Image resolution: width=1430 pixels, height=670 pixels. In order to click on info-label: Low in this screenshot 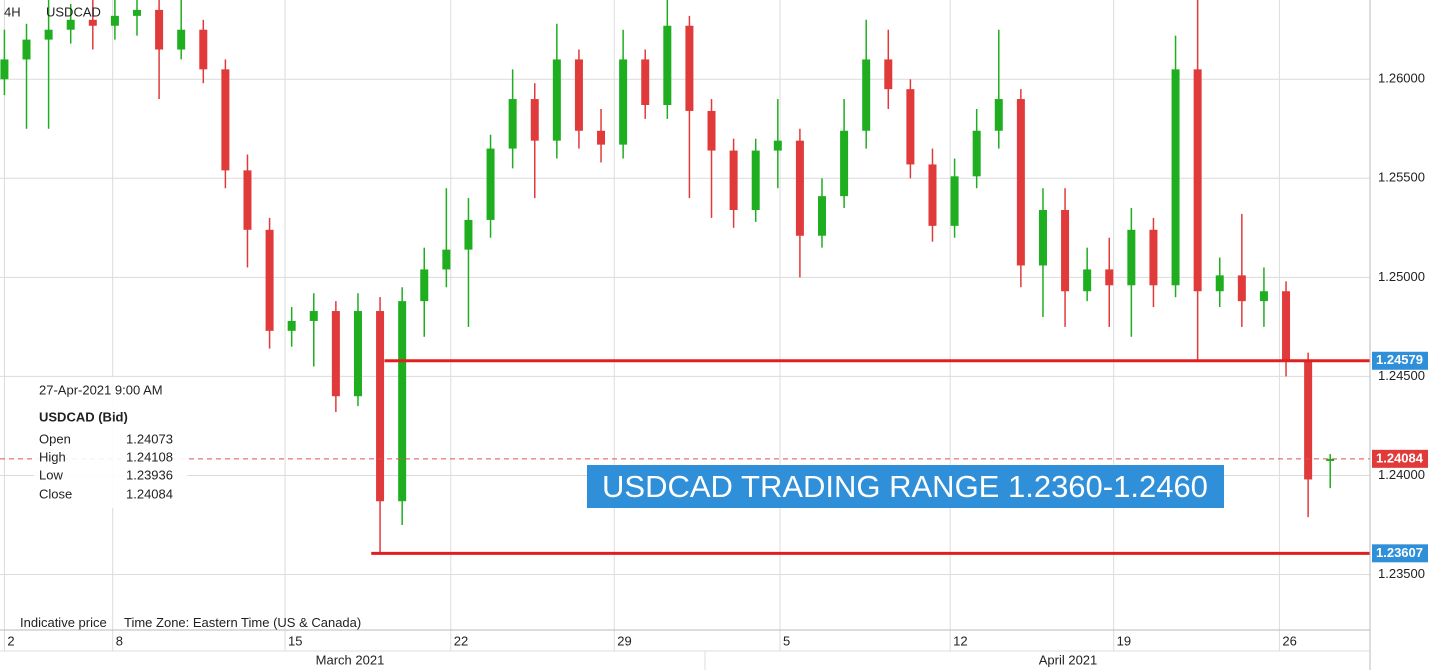, I will do `click(51, 474)`.